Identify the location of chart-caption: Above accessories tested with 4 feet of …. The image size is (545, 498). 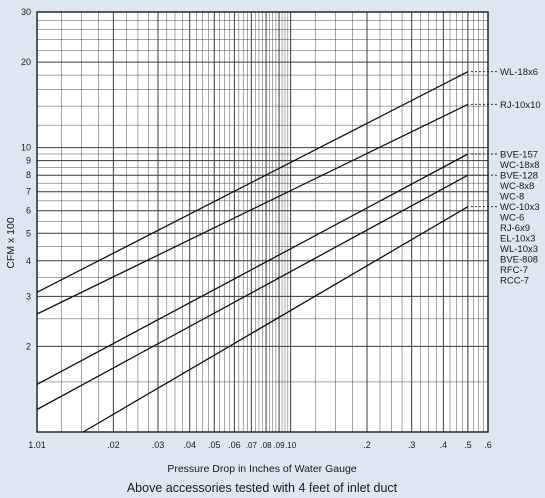
(262, 488).